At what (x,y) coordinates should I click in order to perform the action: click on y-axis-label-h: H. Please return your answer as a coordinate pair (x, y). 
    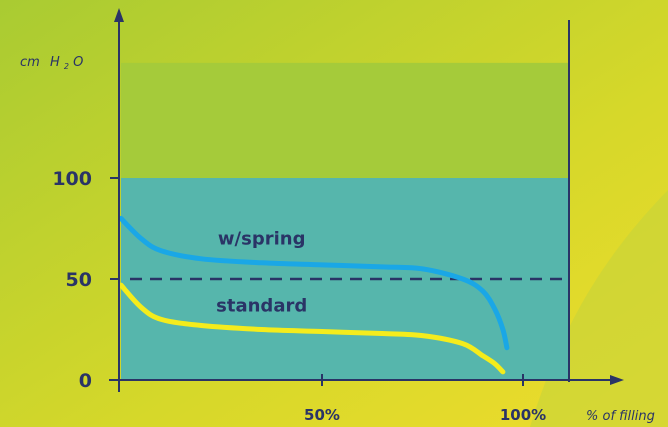
    Looking at the image, I should click on (55, 62).